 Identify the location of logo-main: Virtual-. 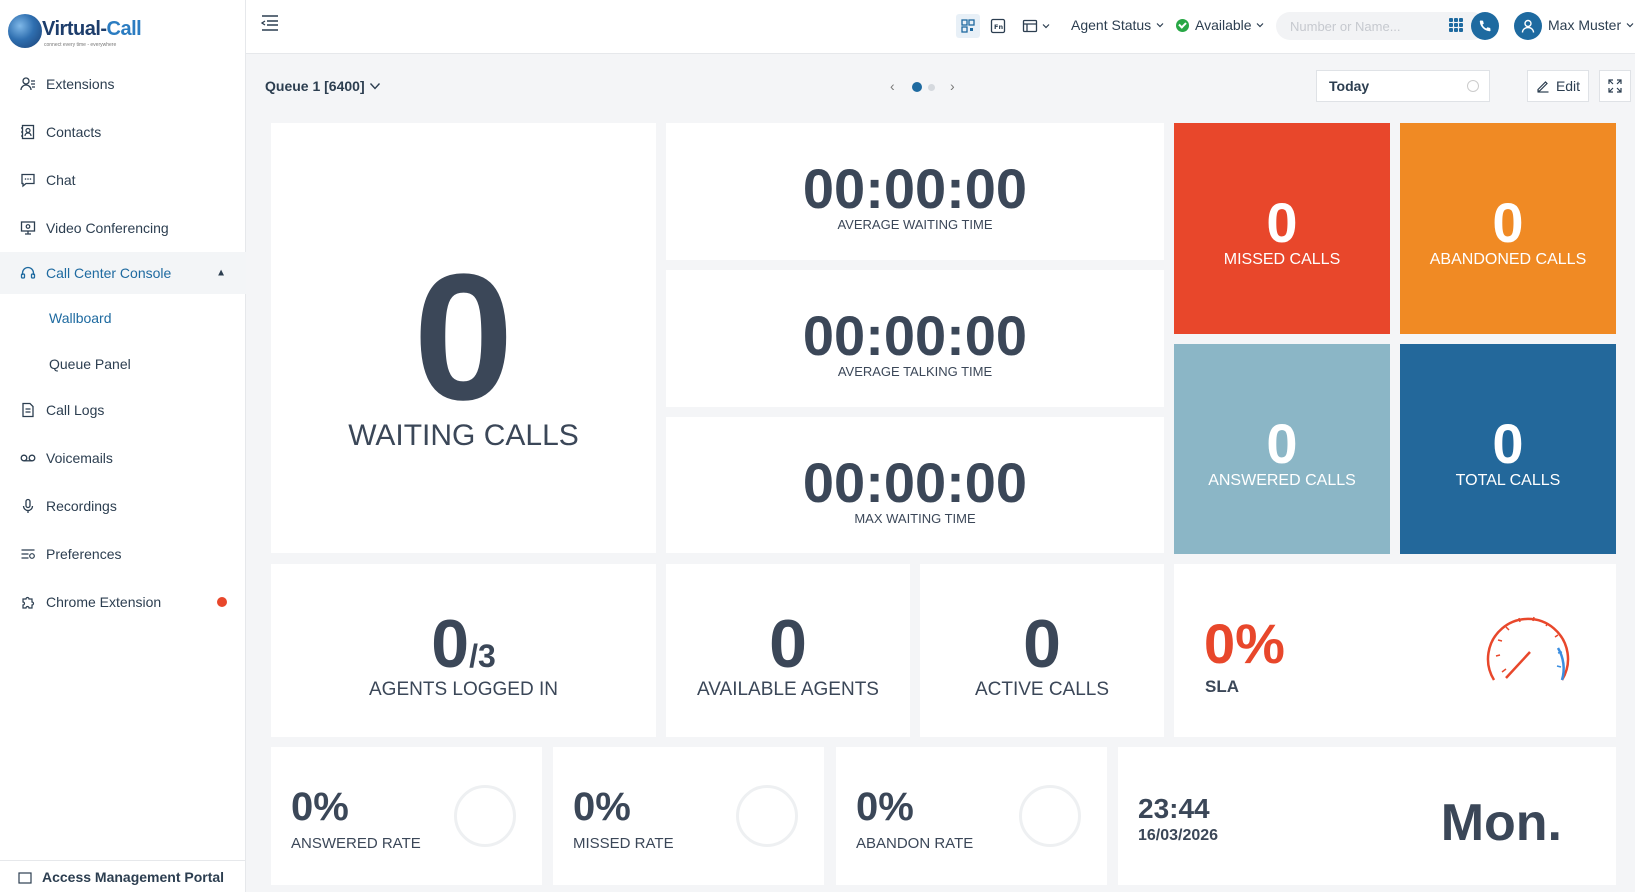
(74, 29).